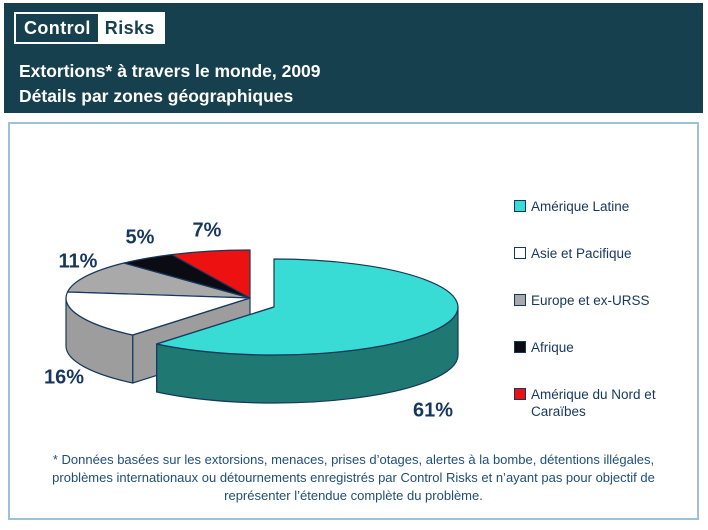  What do you see at coordinates (130, 28) in the screenshot?
I see `logo-risks: Risks` at bounding box center [130, 28].